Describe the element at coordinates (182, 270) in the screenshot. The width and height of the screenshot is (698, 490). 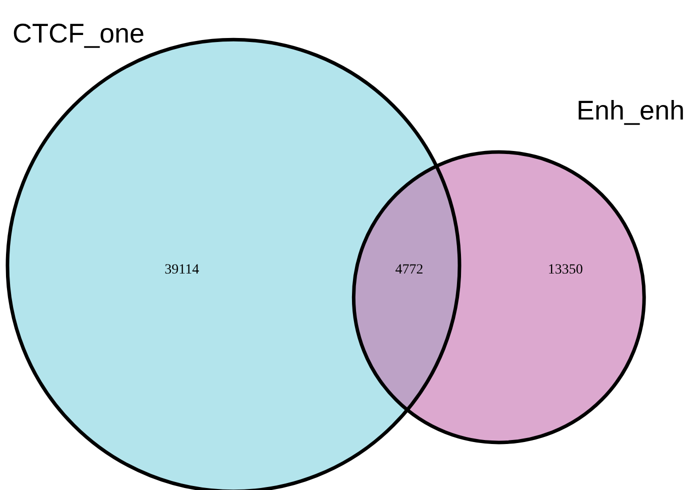
I see `data-label: 39114` at that location.